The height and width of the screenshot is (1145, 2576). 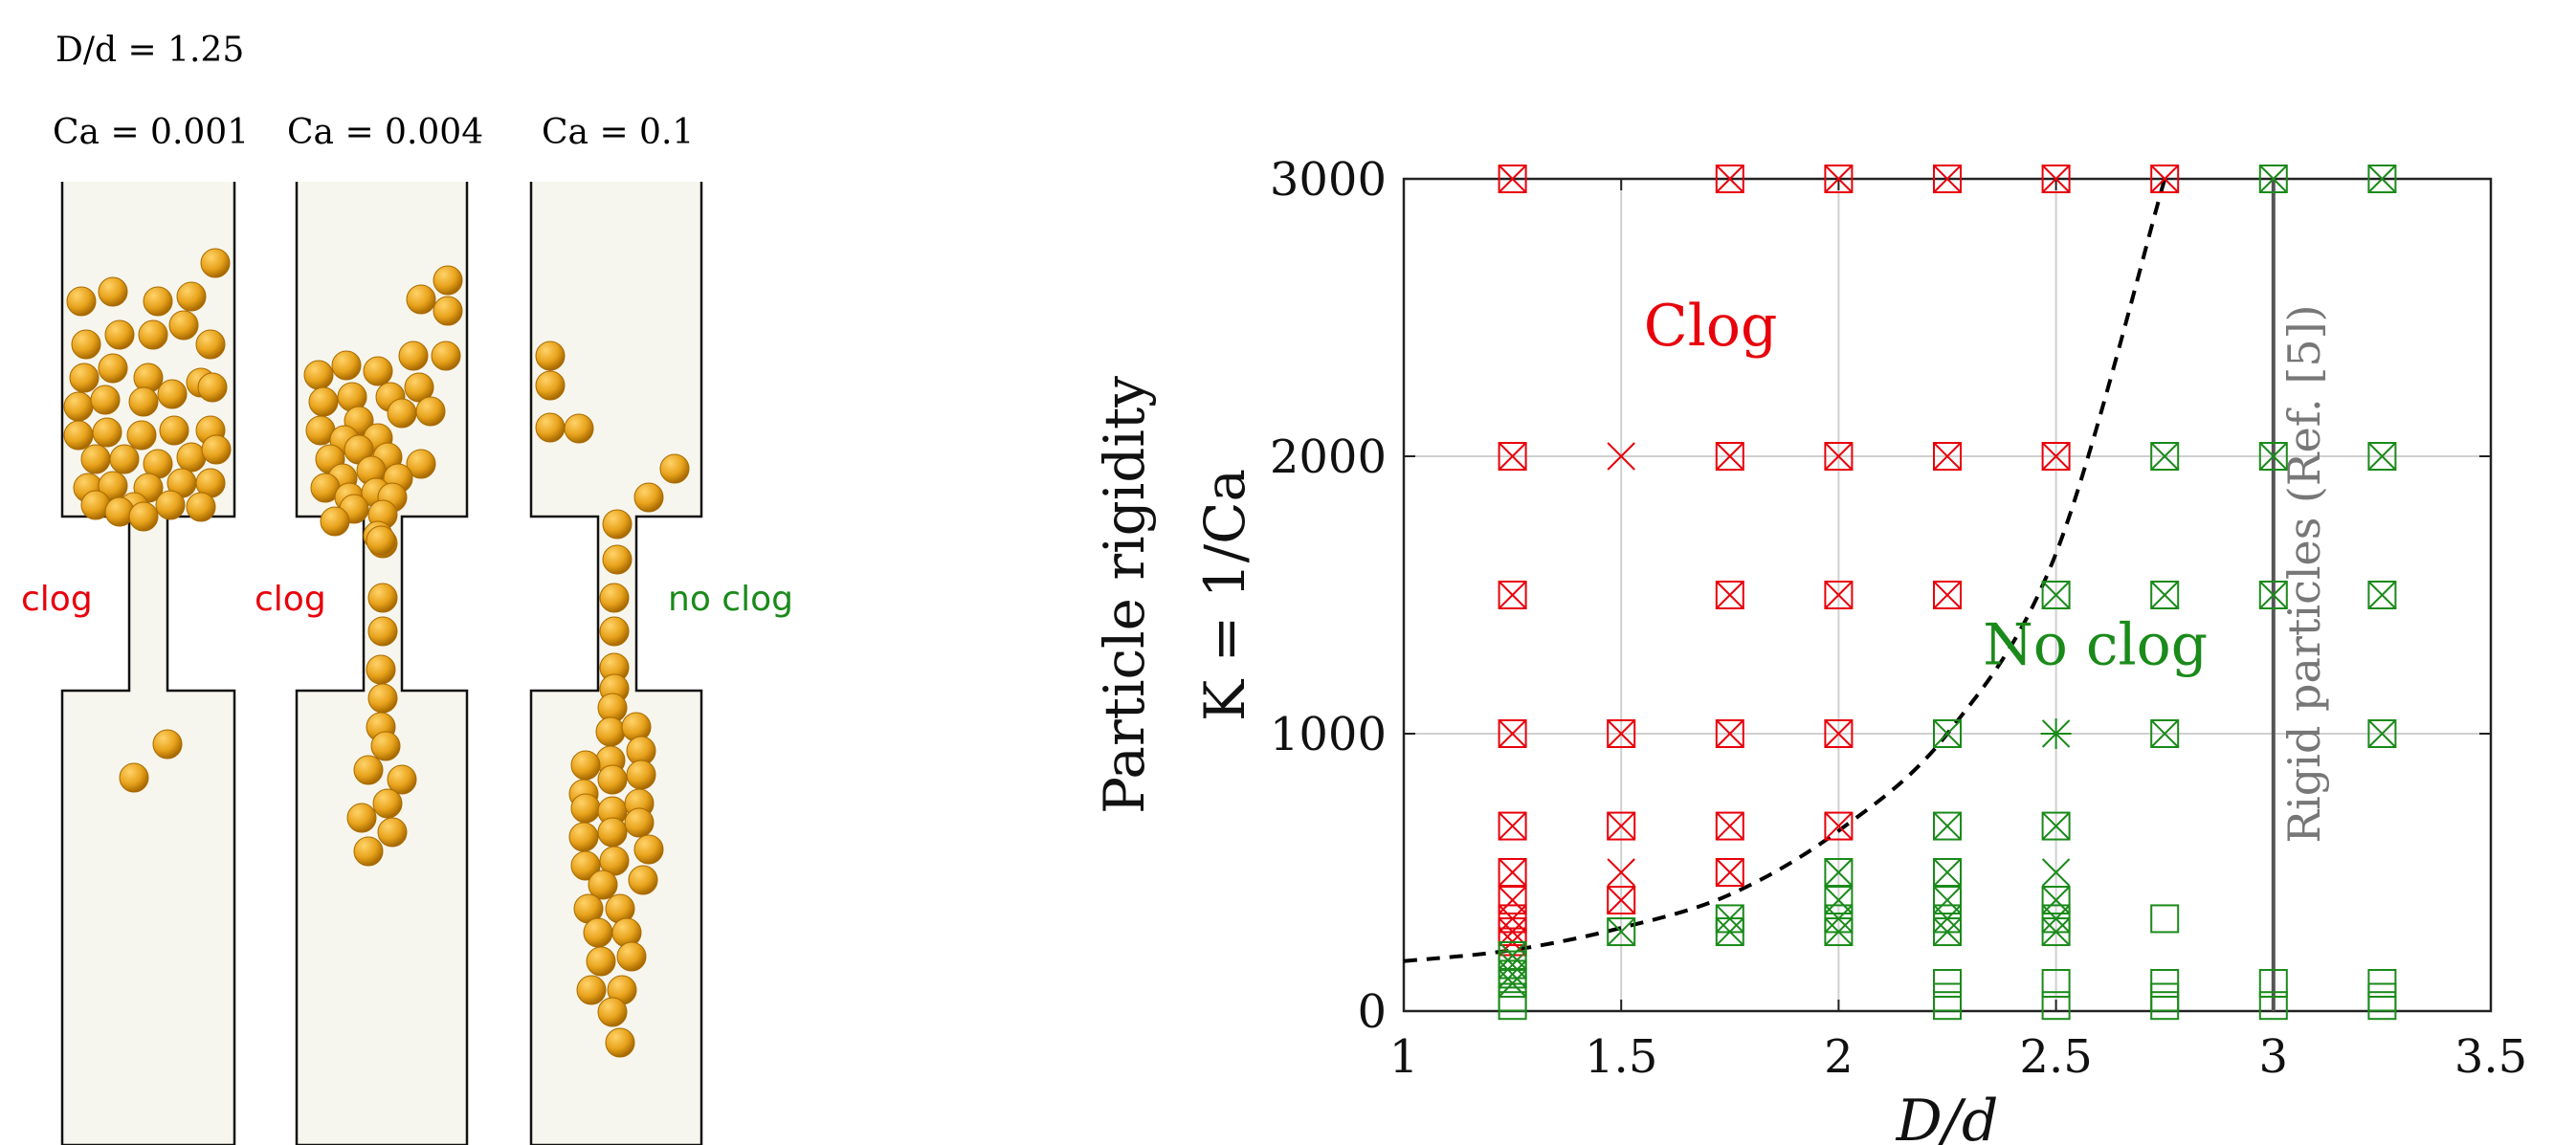 What do you see at coordinates (1711, 326) in the screenshot?
I see `region-label-clog: Clog` at bounding box center [1711, 326].